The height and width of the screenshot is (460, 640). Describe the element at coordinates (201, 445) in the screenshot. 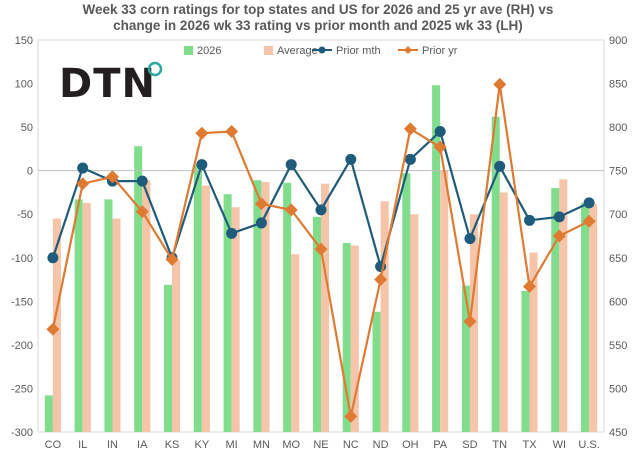

I see `x-tick-label: KY` at that location.